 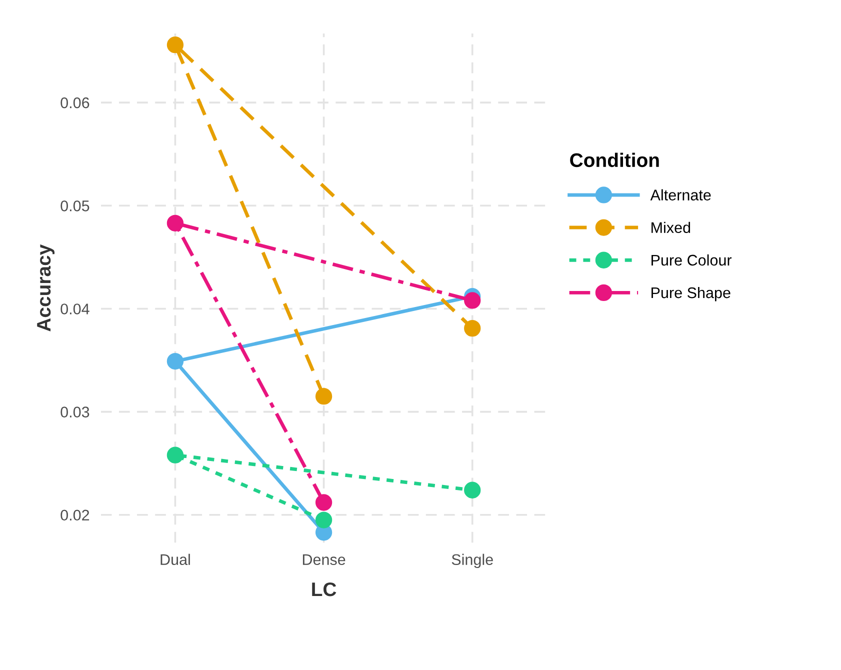 What do you see at coordinates (324, 589) in the screenshot?
I see `x-axis-title: LC` at bounding box center [324, 589].